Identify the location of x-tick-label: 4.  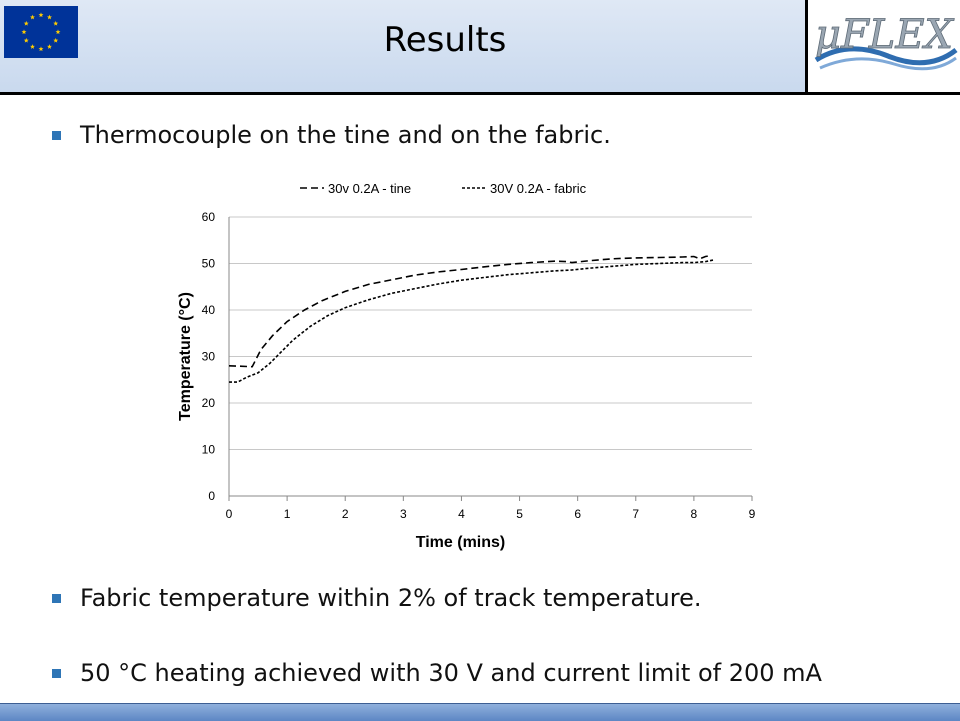
(461, 514).